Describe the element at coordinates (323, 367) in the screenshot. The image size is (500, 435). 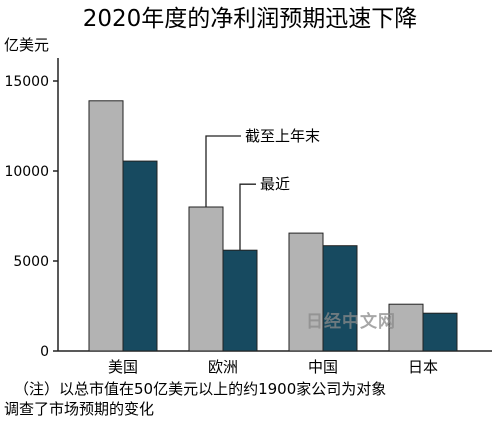
I see `x-category-label: 中国` at that location.